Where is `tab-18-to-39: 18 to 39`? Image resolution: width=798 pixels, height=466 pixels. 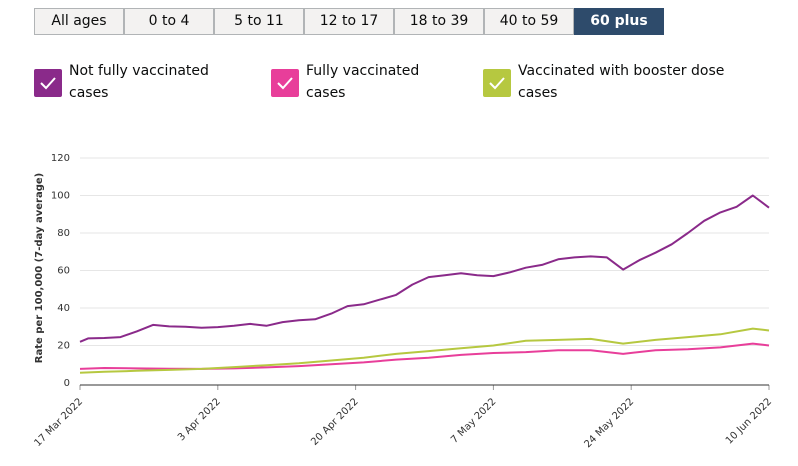 tab-18-to-39: 18 to 39 is located at coordinates (439, 21).